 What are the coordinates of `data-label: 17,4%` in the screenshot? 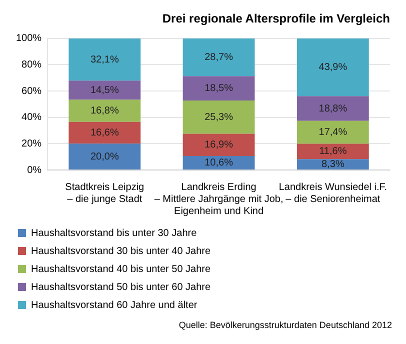 It's located at (333, 132).